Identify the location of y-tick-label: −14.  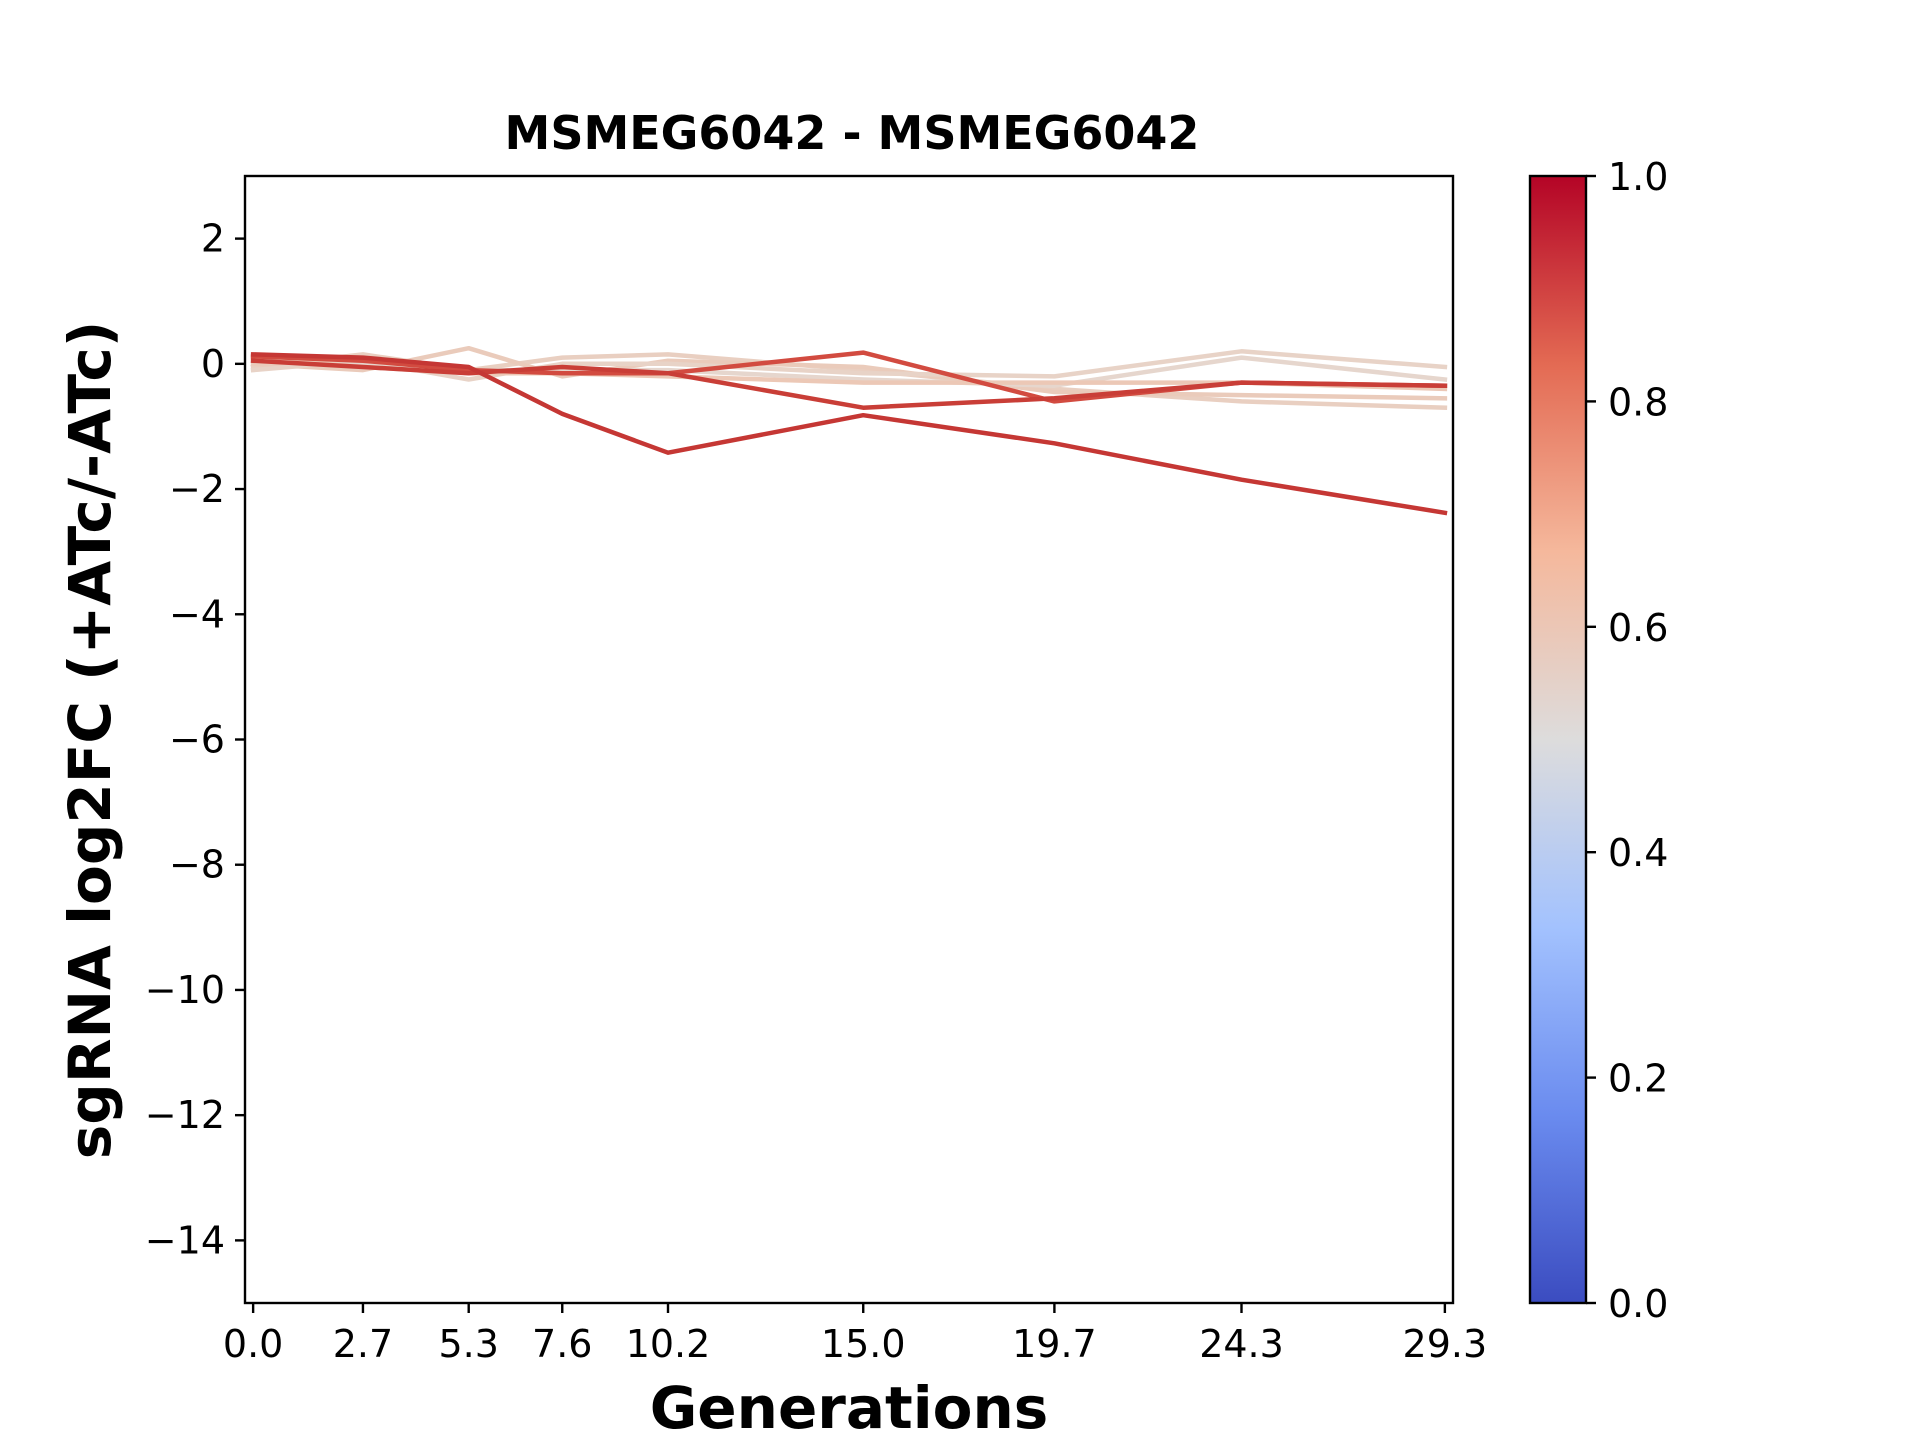
(185, 1240).